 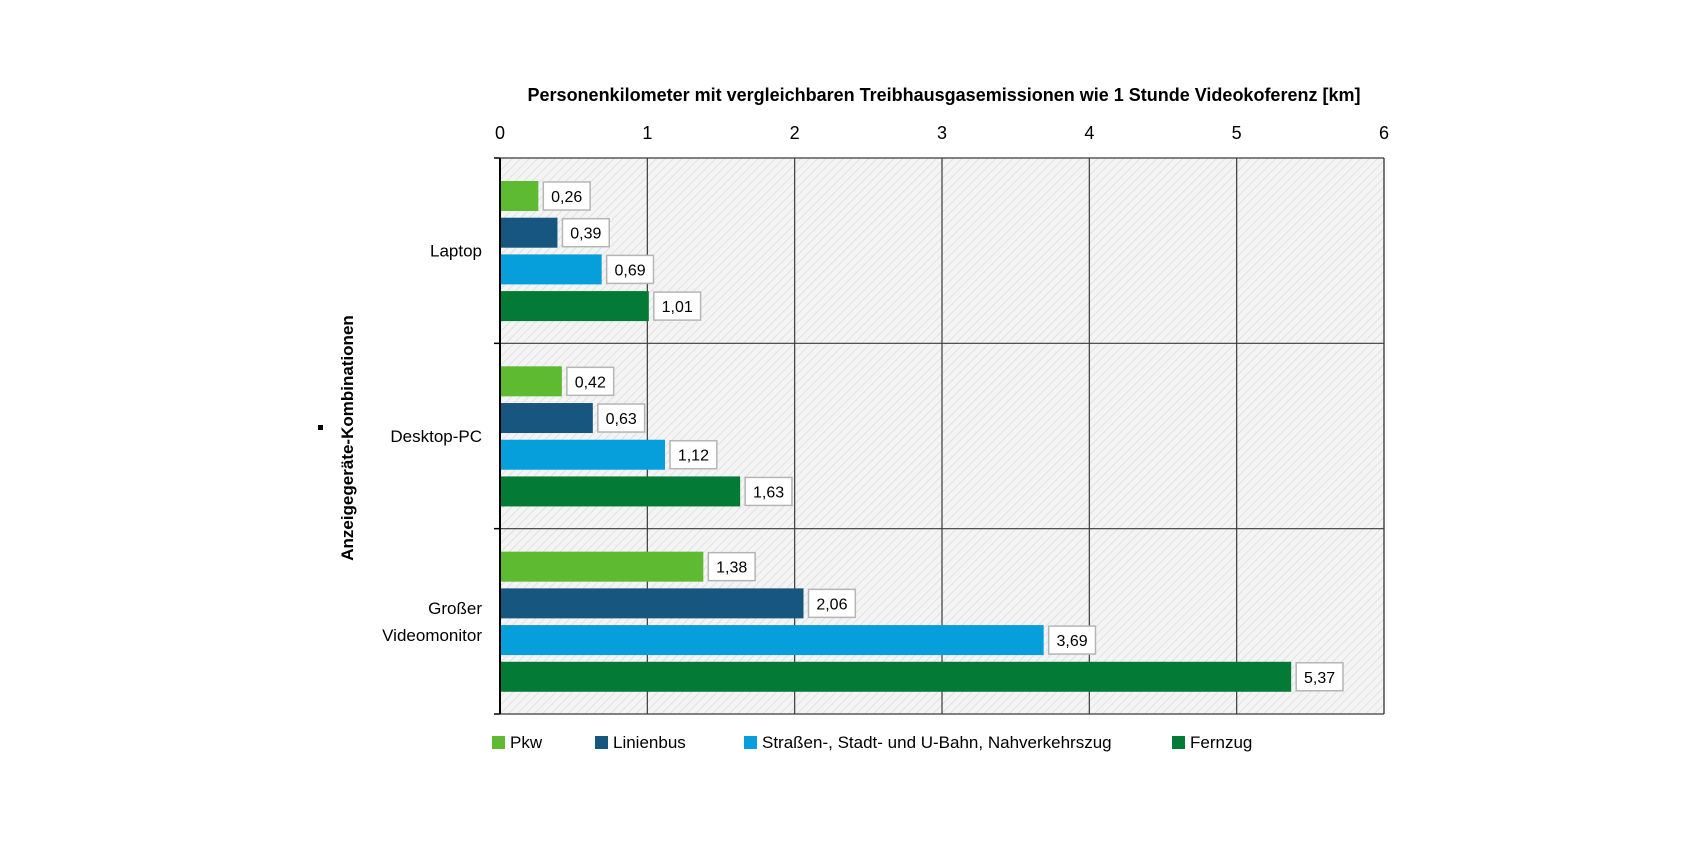 What do you see at coordinates (436, 436) in the screenshot?
I see `category-label: Desktop-PC` at bounding box center [436, 436].